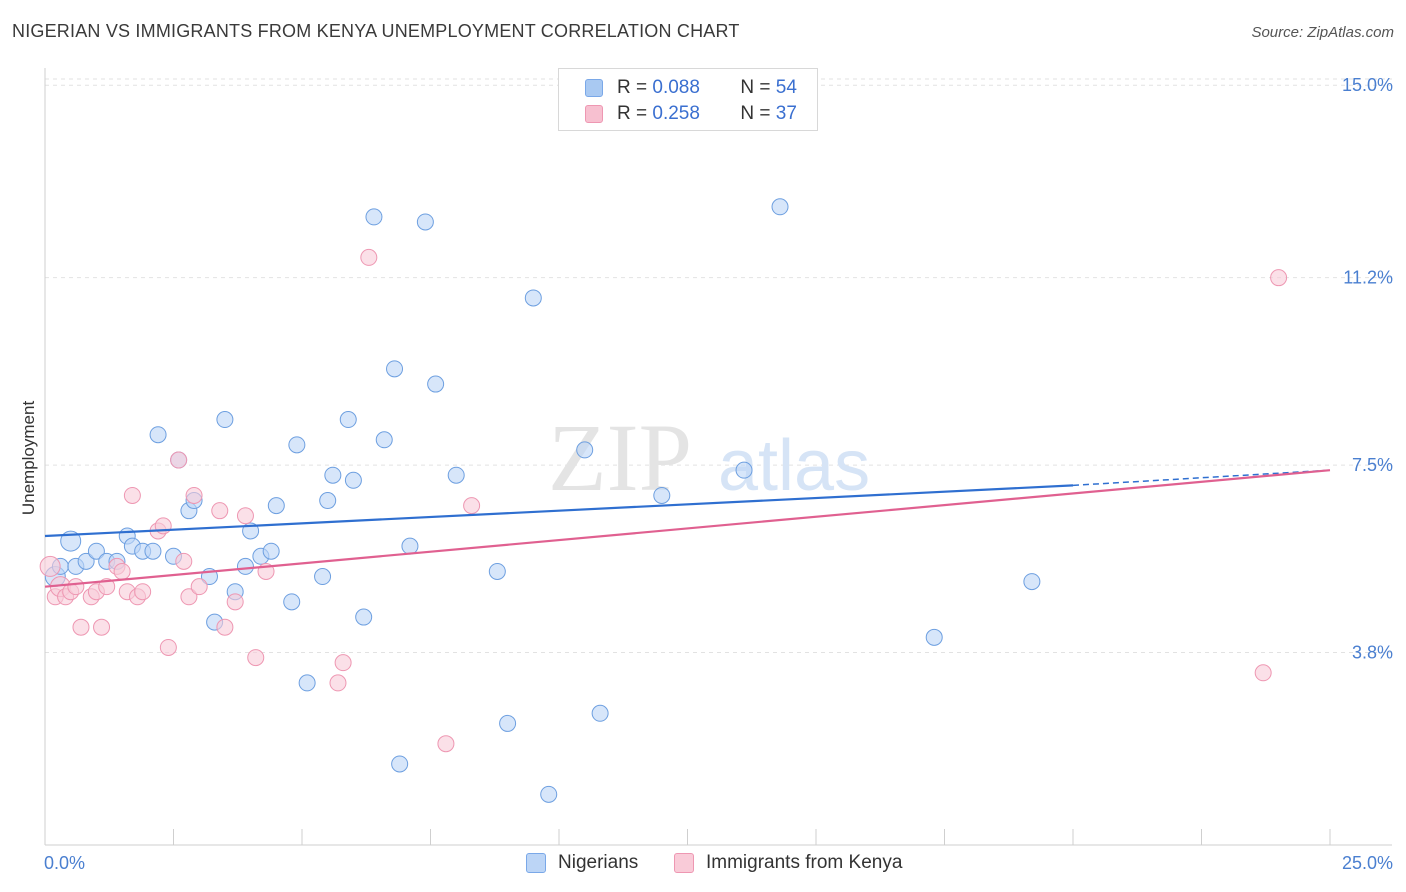 This screenshot has width=1406, height=892. I want to click on y-tick-label: 3.8%, so click(1372, 653).